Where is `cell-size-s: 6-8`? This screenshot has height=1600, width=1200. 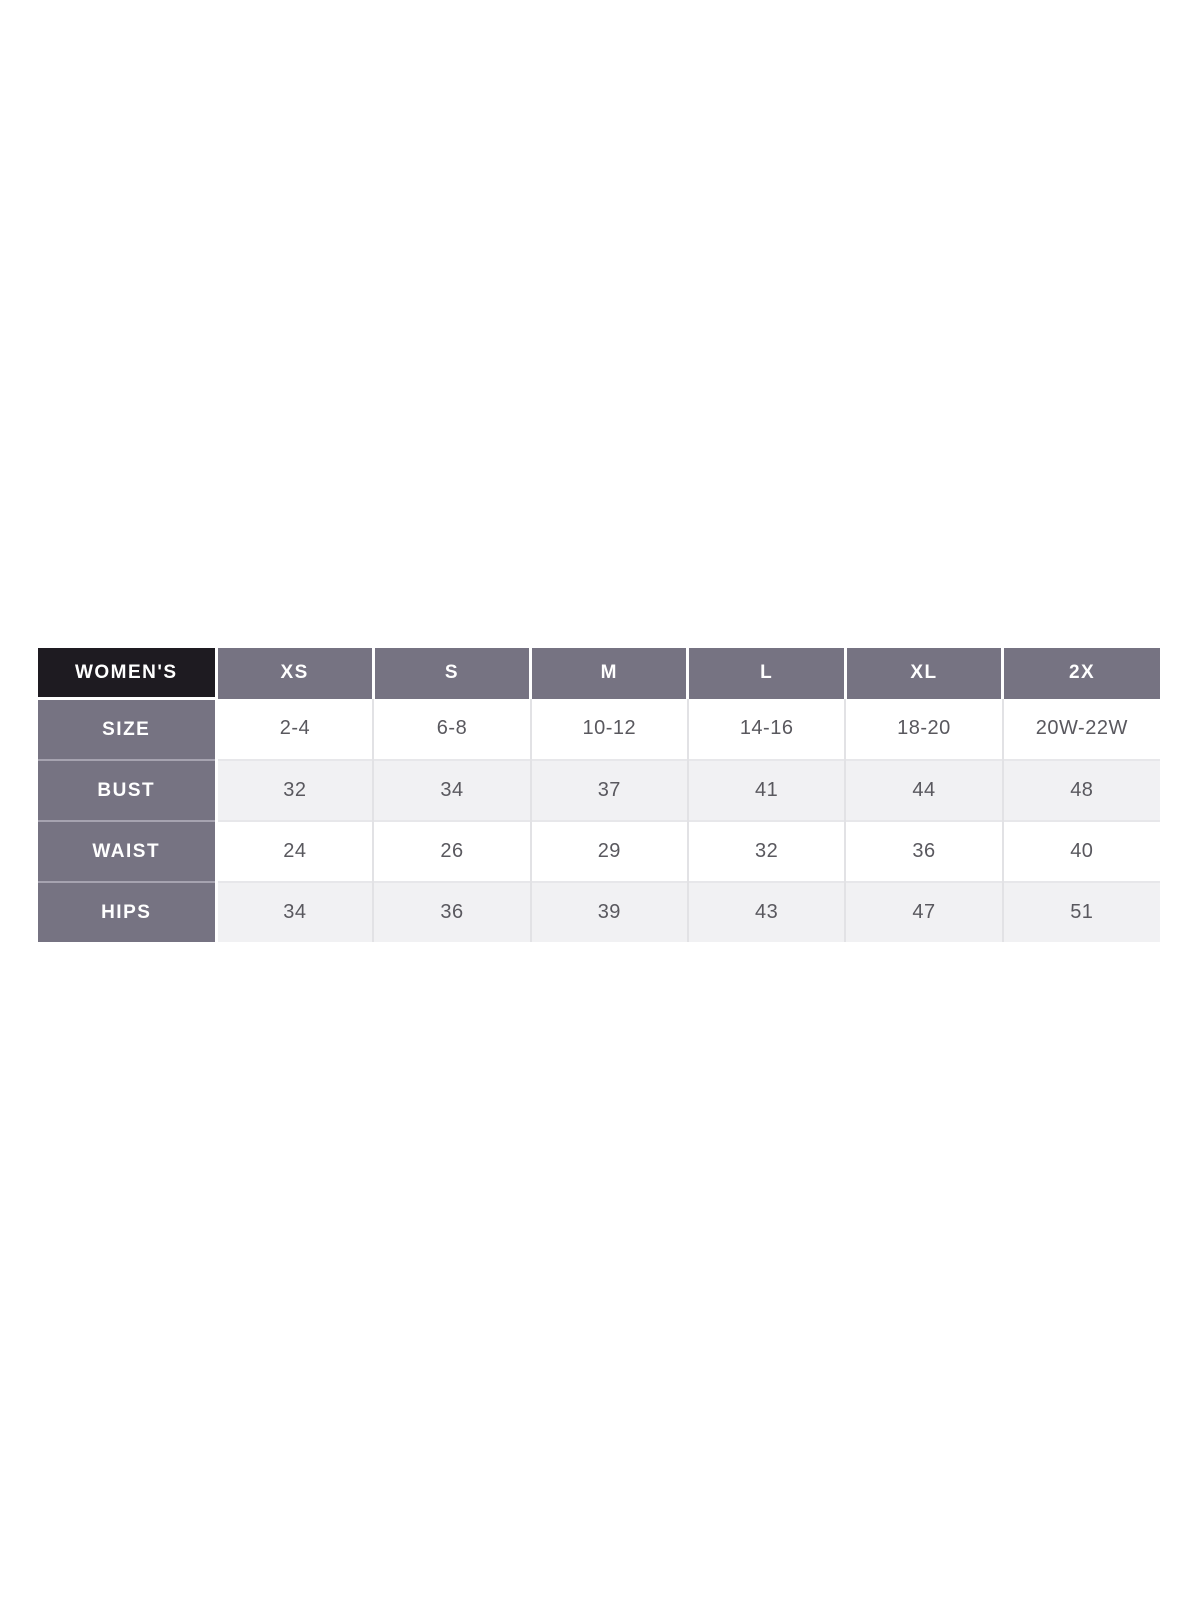
cell-size-s: 6-8 is located at coordinates (451, 729).